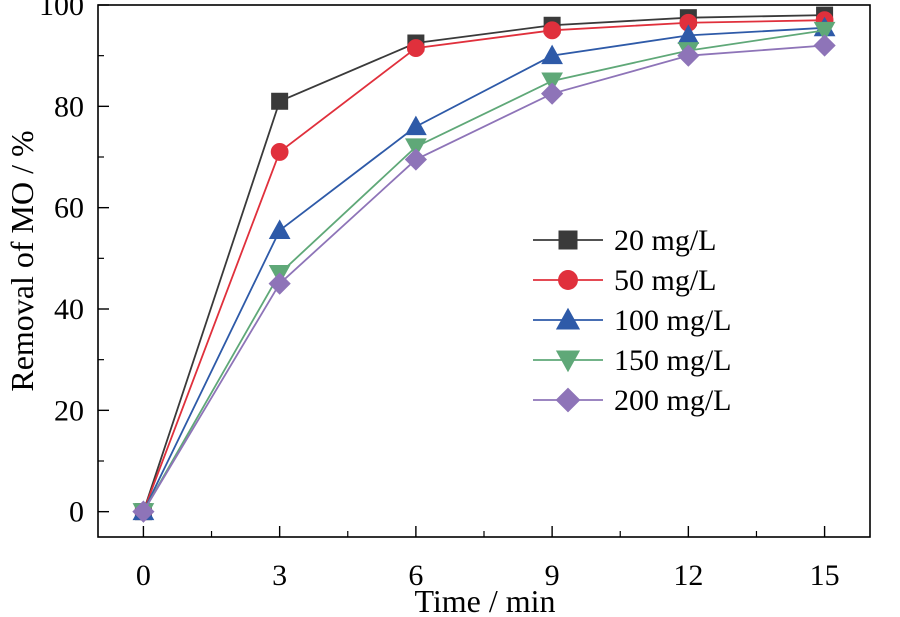  What do you see at coordinates (552, 575) in the screenshot?
I see `x-tick-label: 9` at bounding box center [552, 575].